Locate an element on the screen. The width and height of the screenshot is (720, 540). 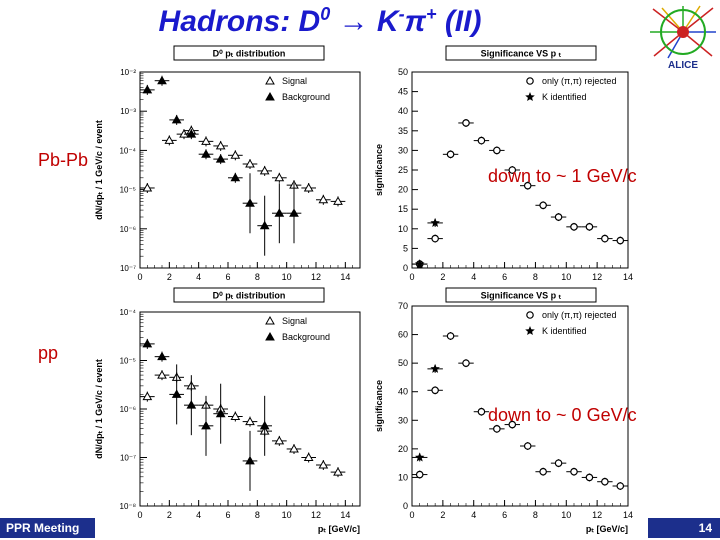
title-sup-1: - is located at coordinates (401, 14).